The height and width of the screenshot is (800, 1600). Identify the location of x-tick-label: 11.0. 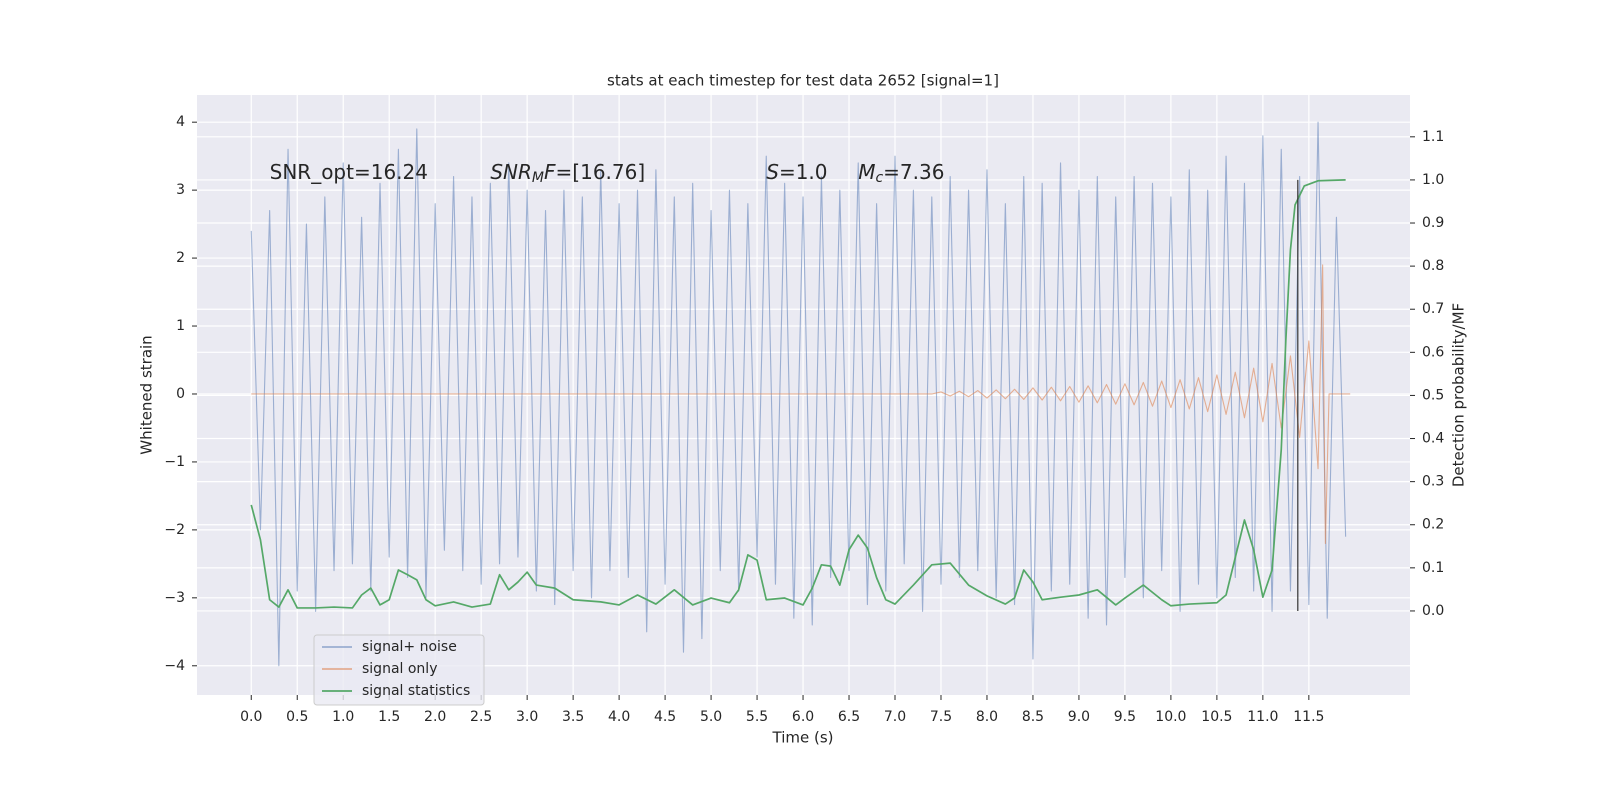
(1262, 717).